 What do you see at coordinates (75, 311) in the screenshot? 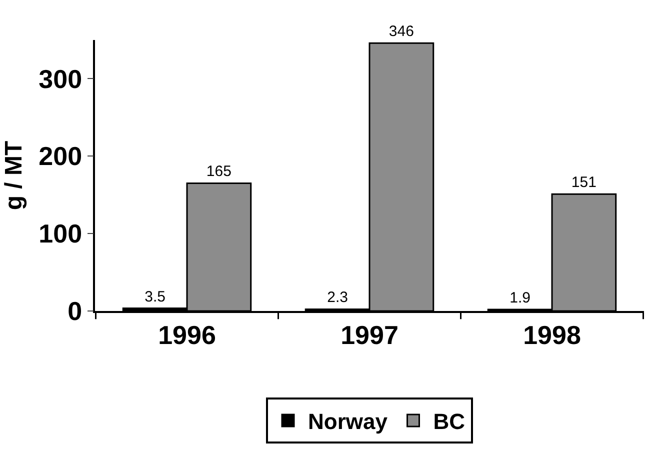
I see `y-tick-label: 0` at bounding box center [75, 311].